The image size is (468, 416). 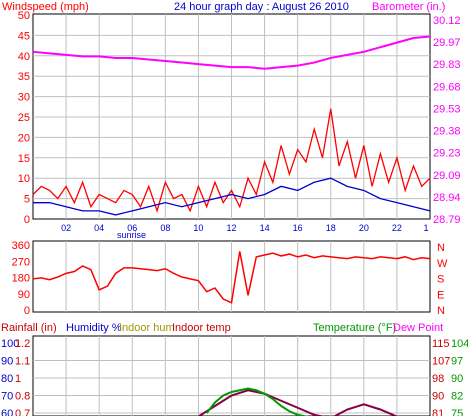 What do you see at coordinates (447, 220) in the screenshot?
I see `barometer-axis-tick: 28.79` at bounding box center [447, 220].